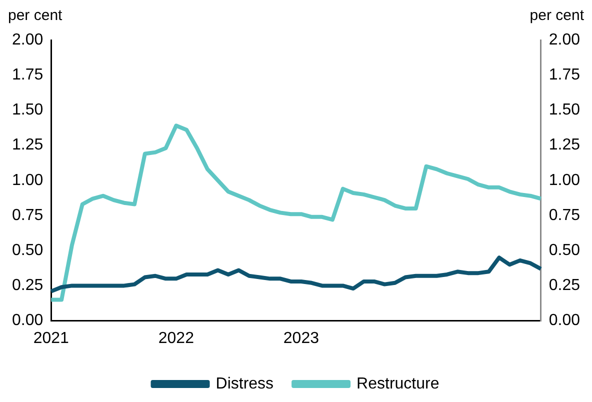 The height and width of the screenshot is (402, 592). Describe the element at coordinates (28, 39) in the screenshot. I see `y-tick-label: 2.00` at that location.